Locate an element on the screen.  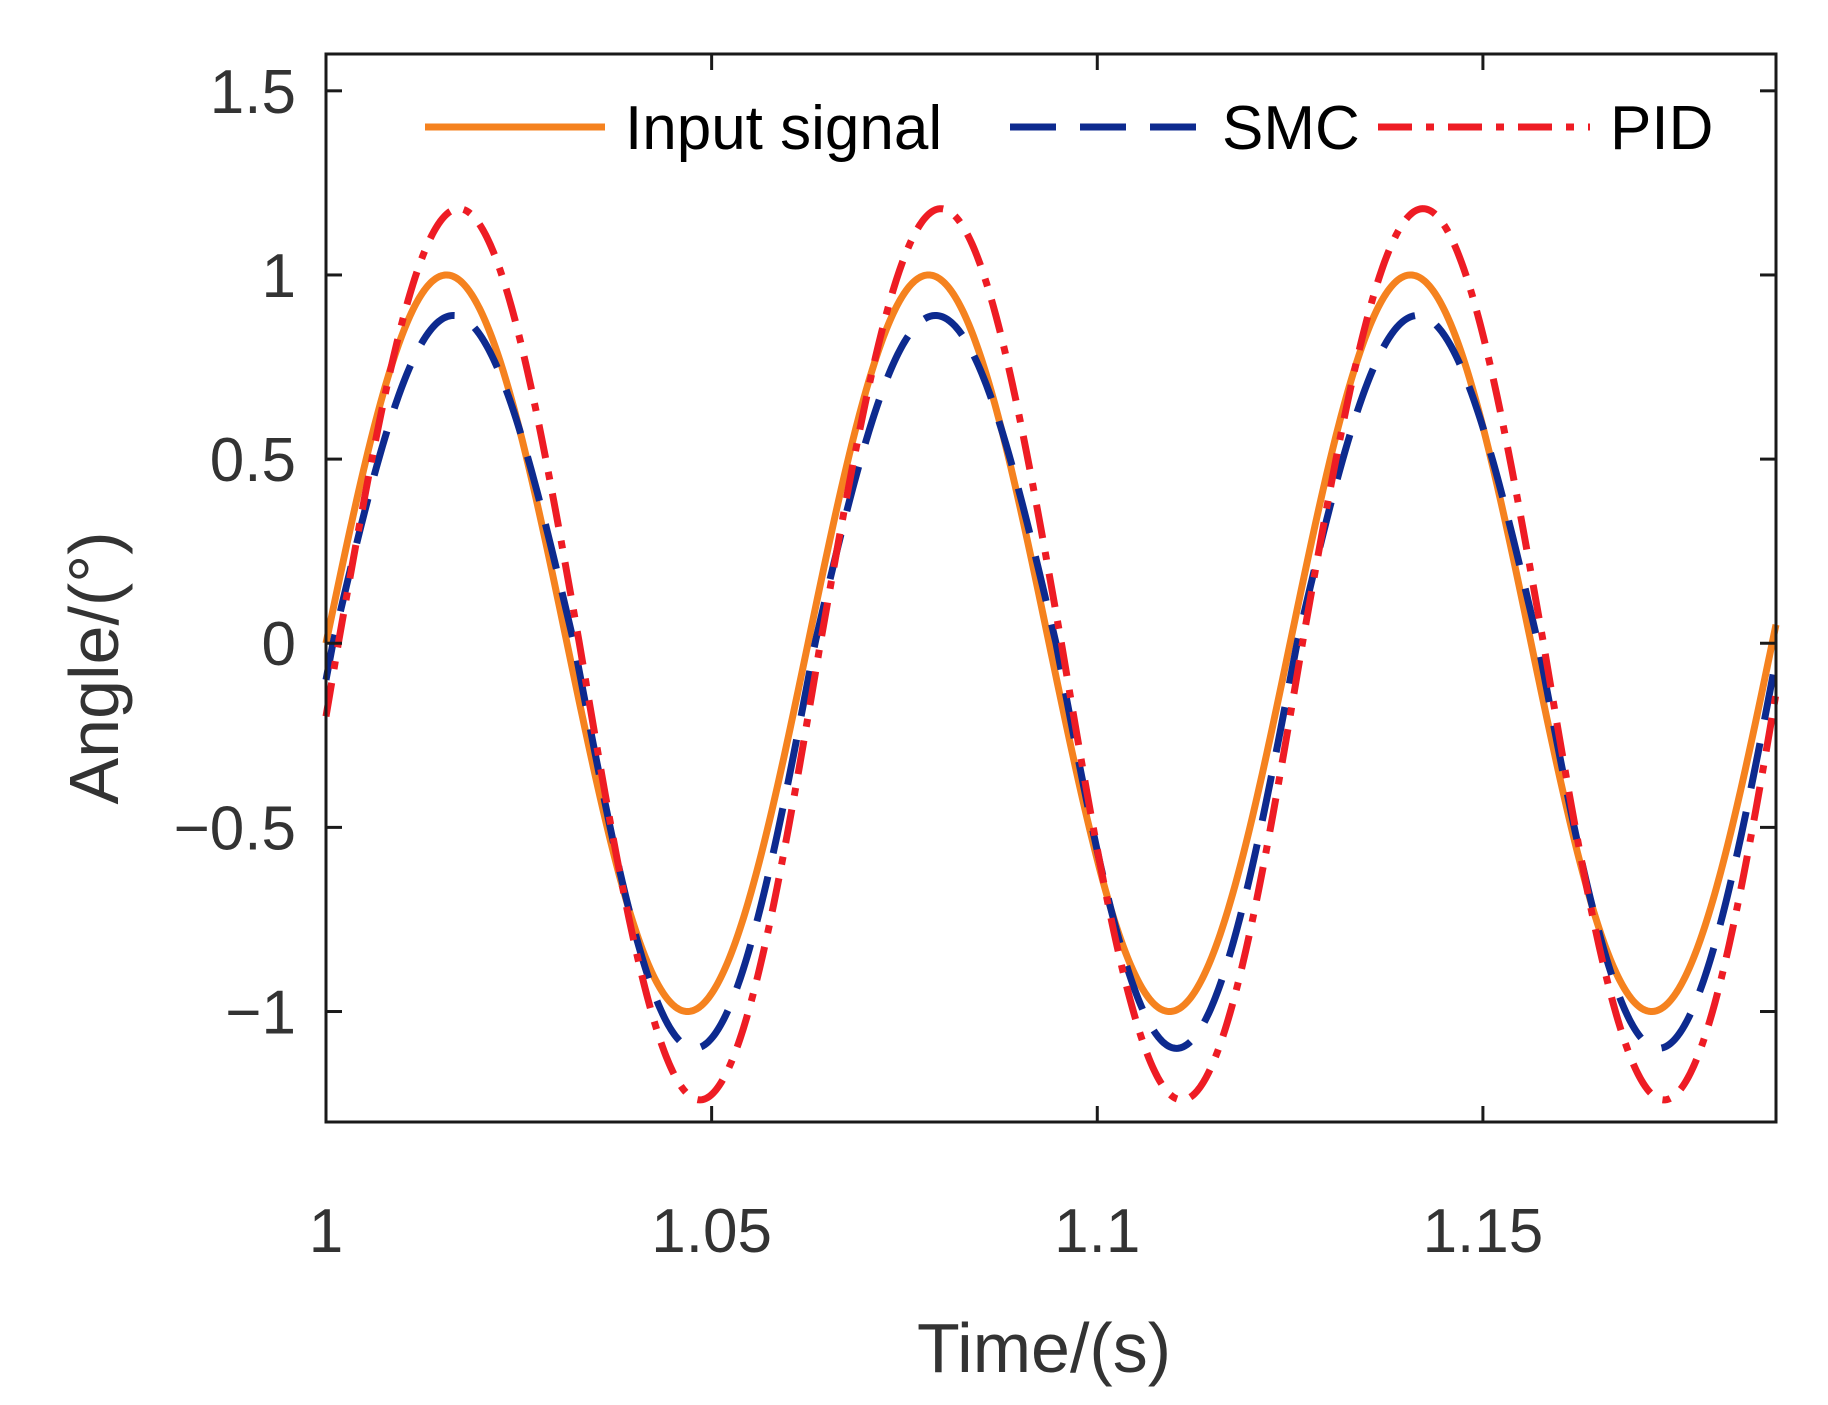
y-tick-label: 0 is located at coordinates (279, 644).